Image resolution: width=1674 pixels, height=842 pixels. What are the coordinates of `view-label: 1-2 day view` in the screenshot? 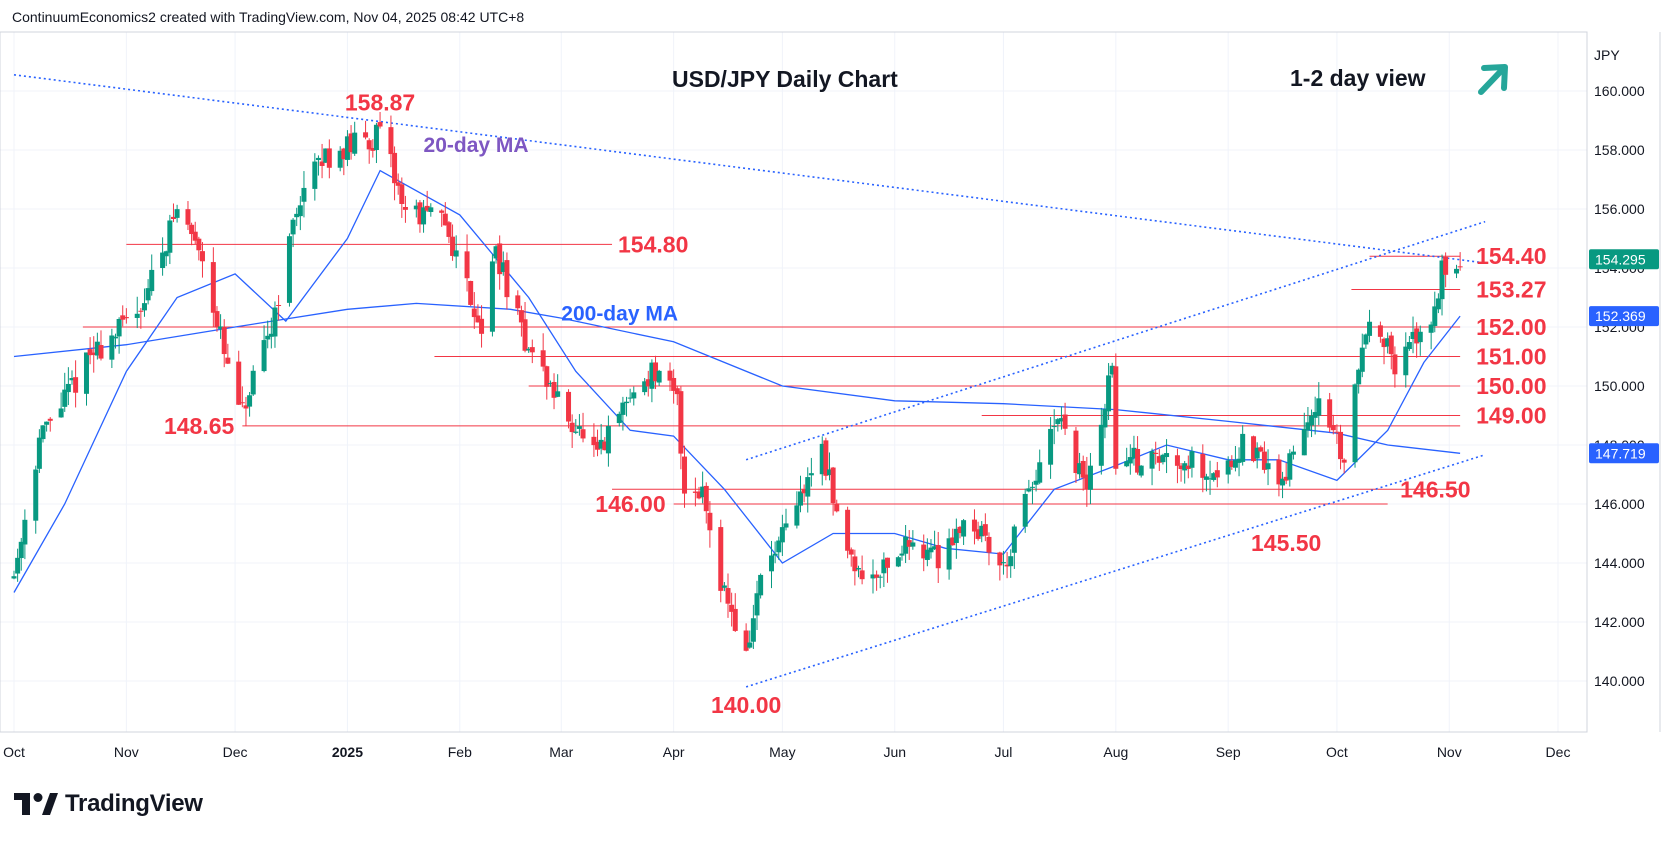 It's located at (1358, 78).